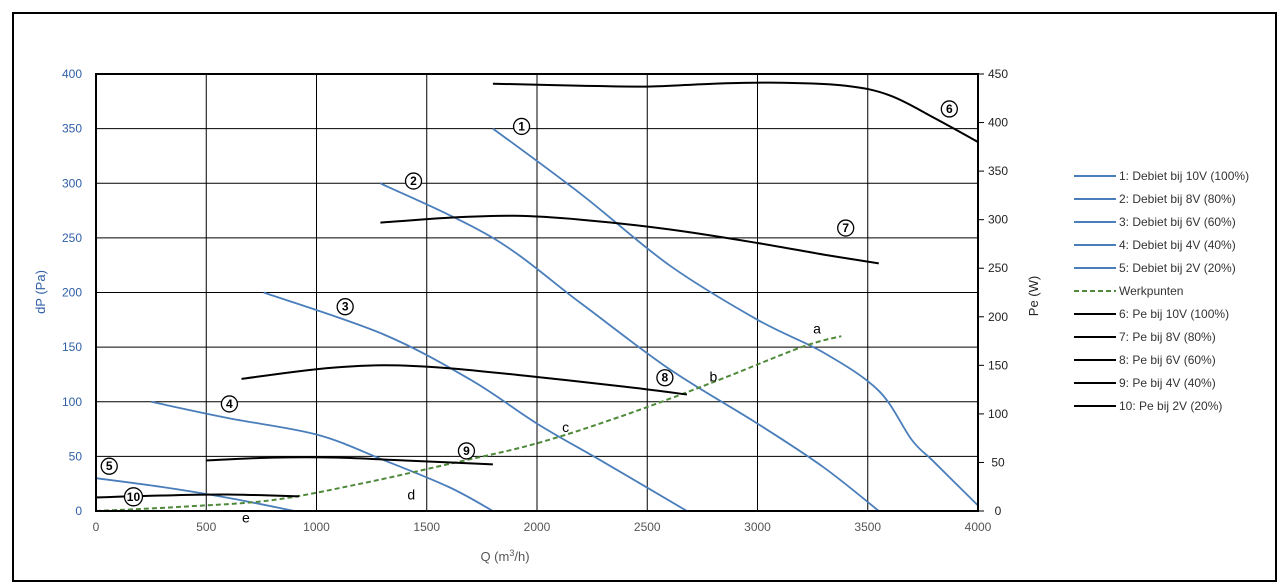  Describe the element at coordinates (757, 527) in the screenshot. I see `x-tick-label-6: 3000` at that location.